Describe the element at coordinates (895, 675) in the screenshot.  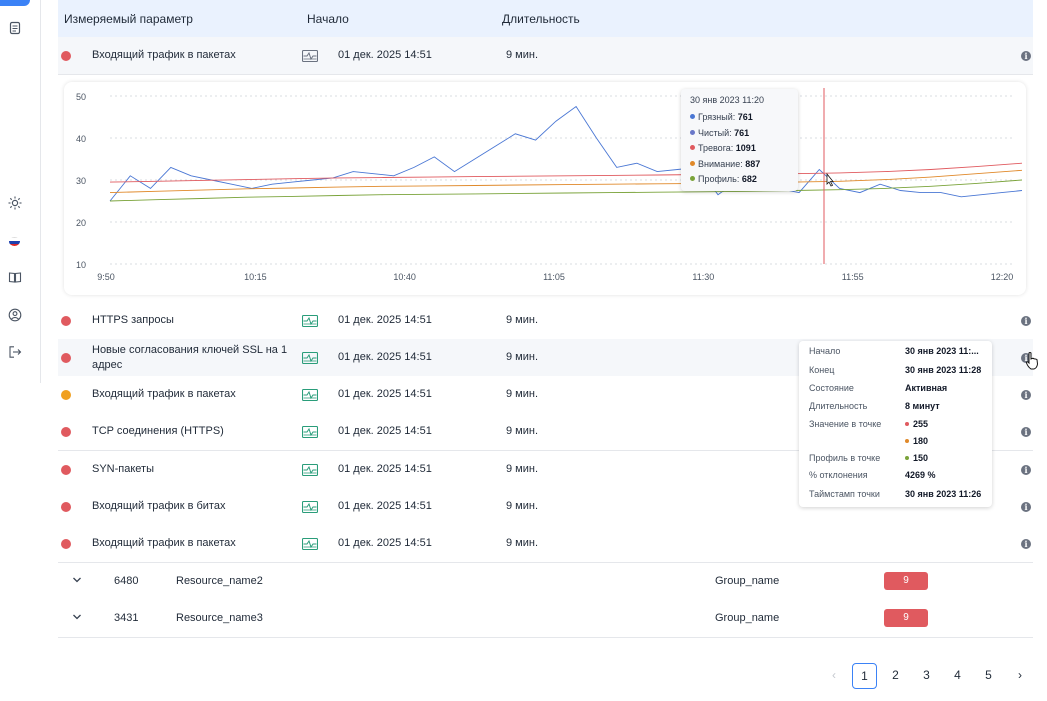
I see `page-button: 2` at that location.